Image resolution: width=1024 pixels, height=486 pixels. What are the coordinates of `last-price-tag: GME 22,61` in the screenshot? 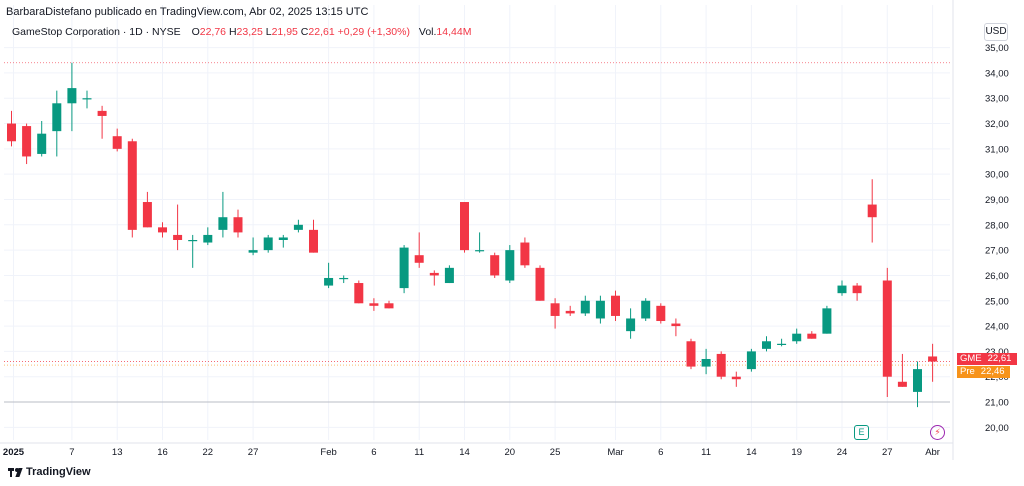 It's located at (987, 359).